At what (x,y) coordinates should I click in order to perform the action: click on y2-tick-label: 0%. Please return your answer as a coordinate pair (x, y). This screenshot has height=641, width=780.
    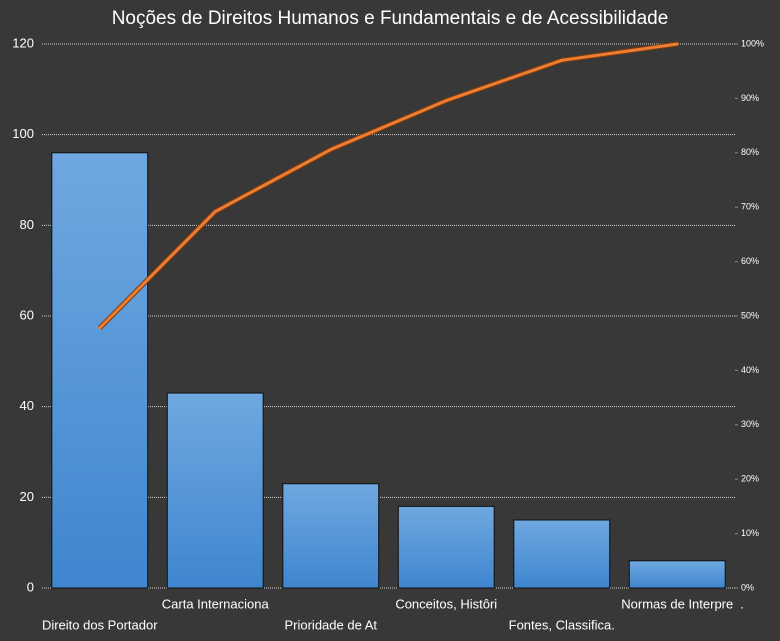
    Looking at the image, I should click on (747, 587).